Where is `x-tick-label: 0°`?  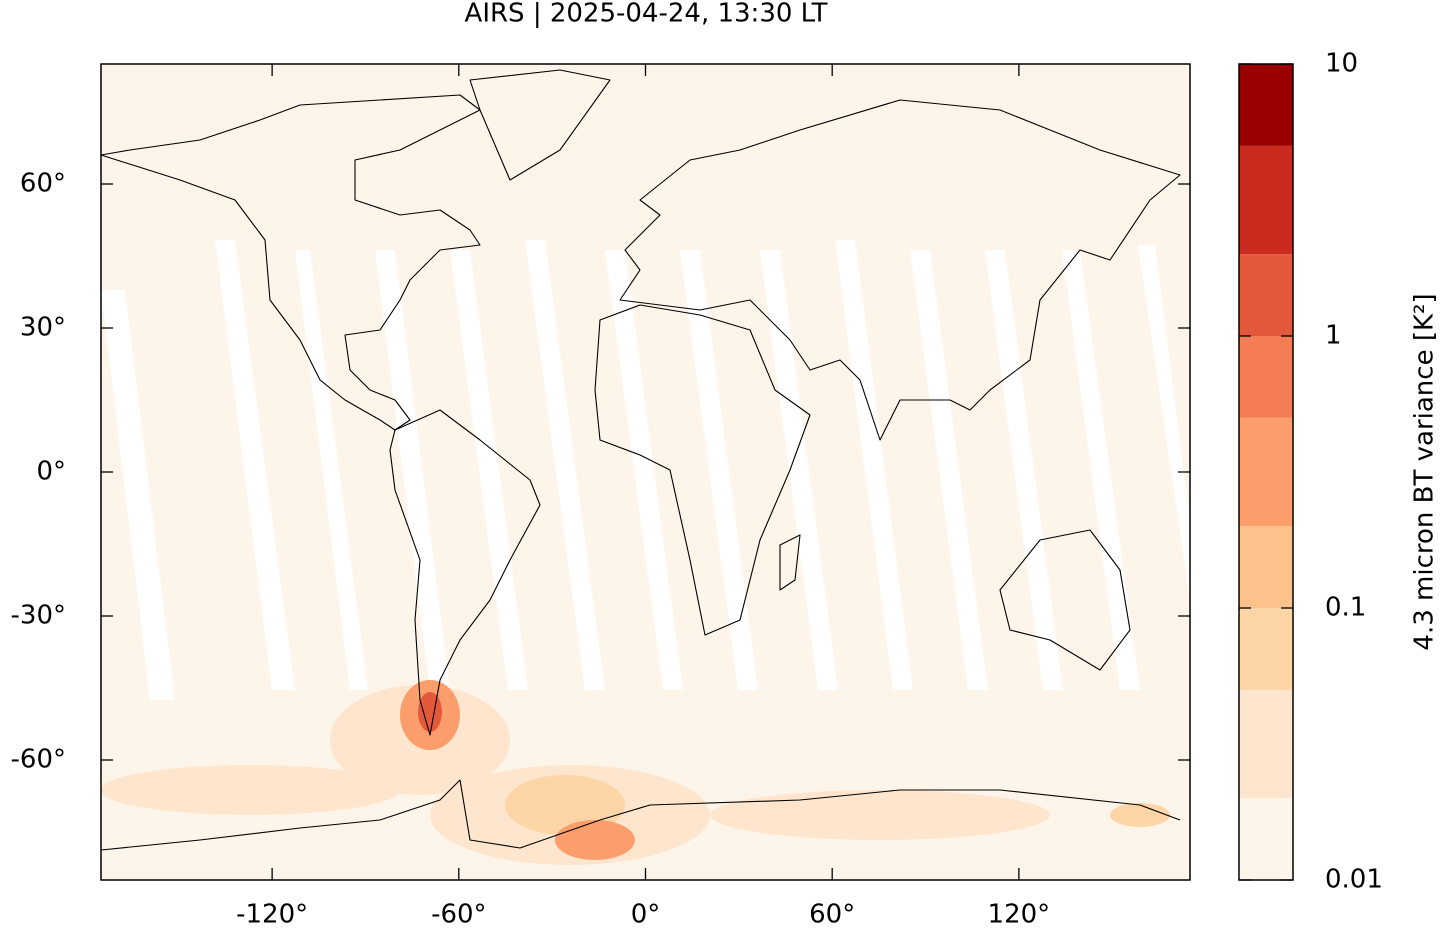
x-tick-label: 0° is located at coordinates (646, 915).